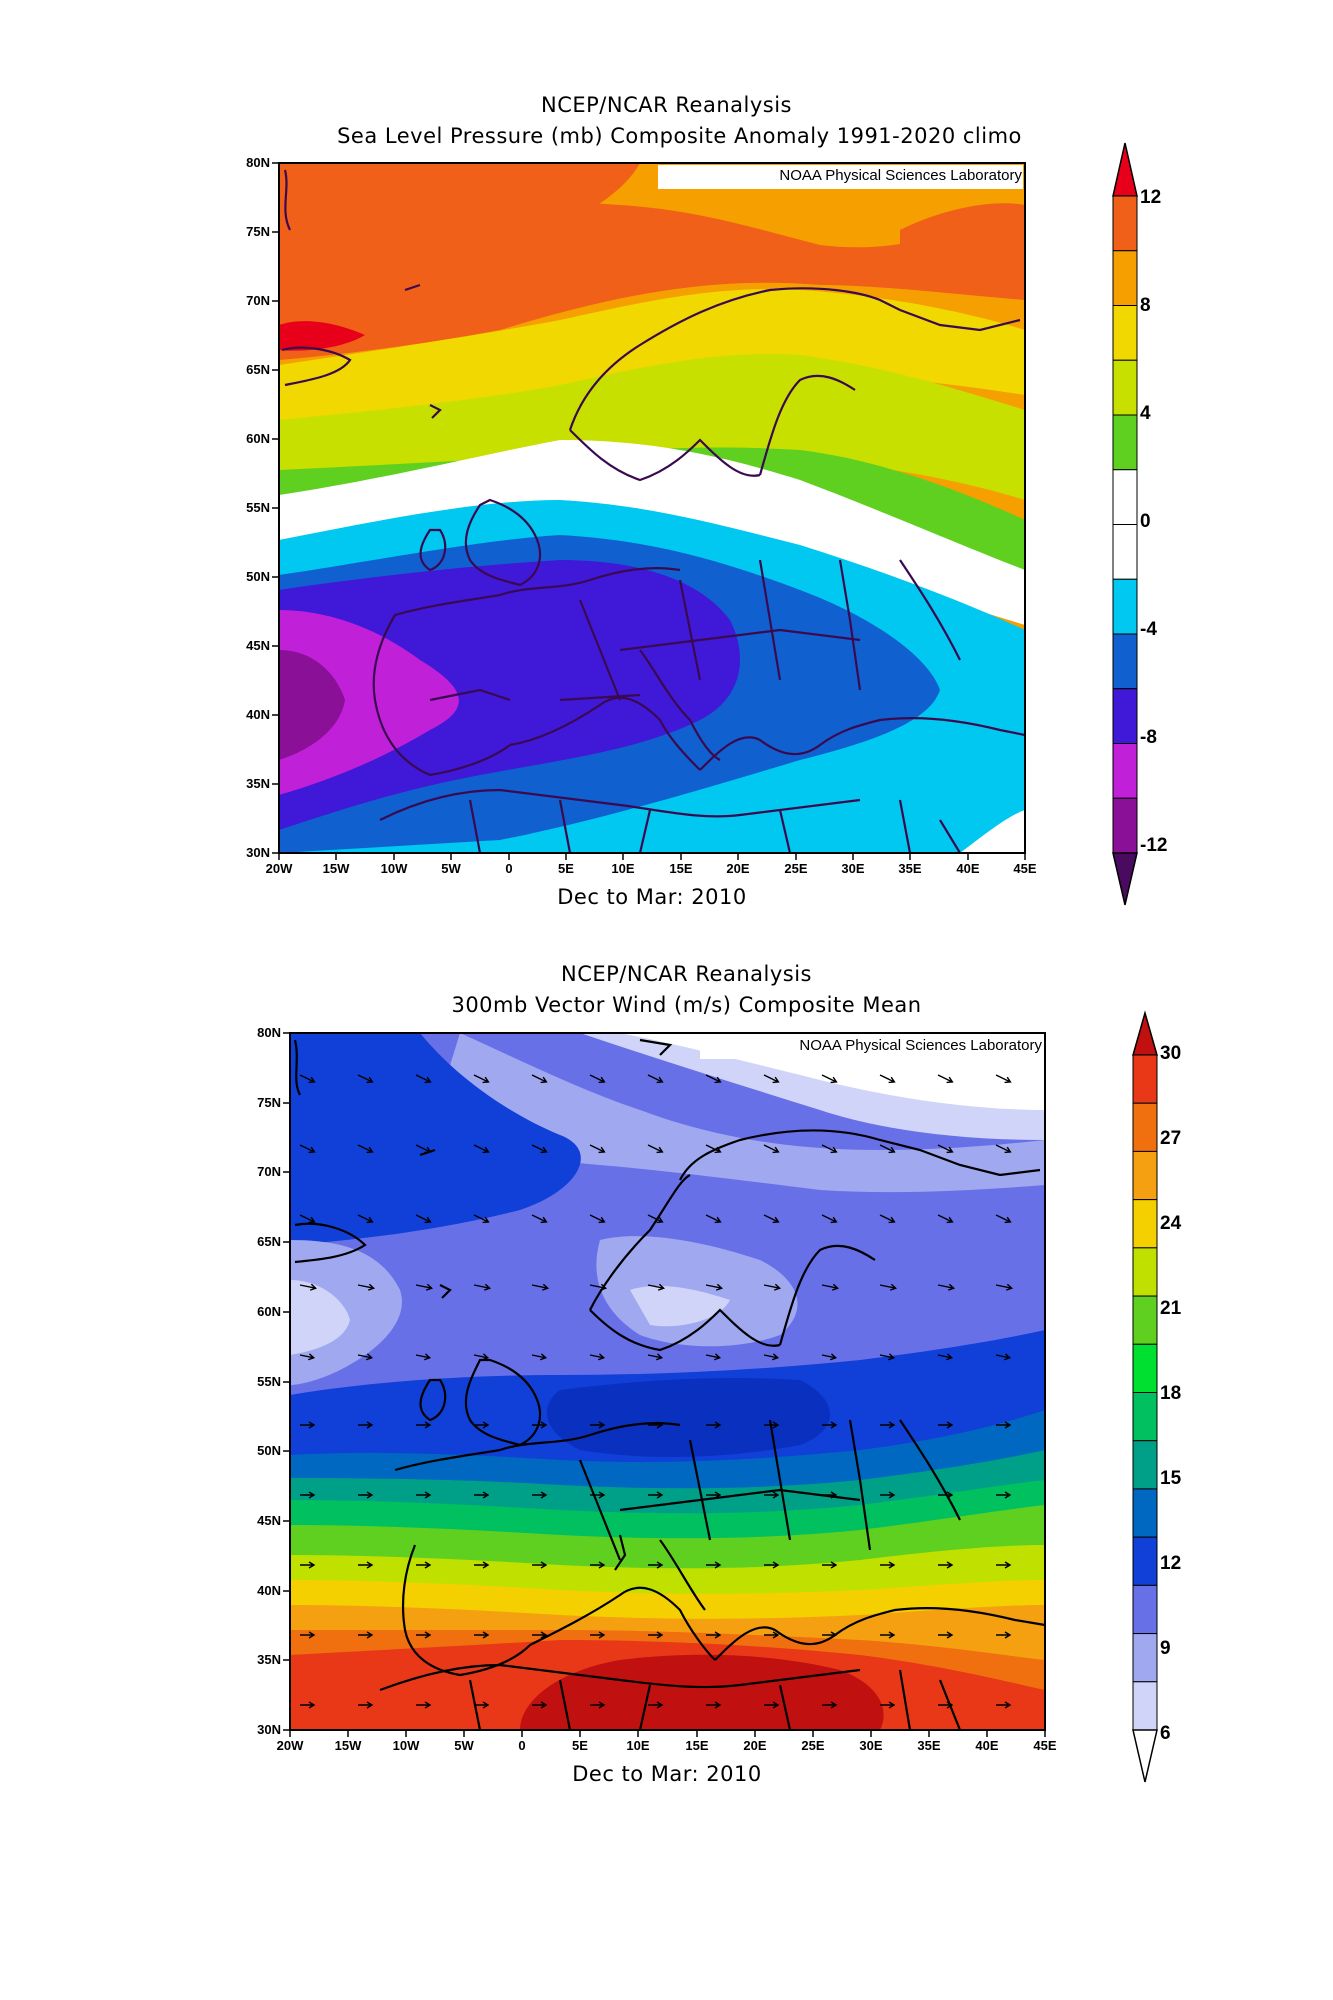  Describe the element at coordinates (275, 508) in the screenshot. I see `map1-lat-ticks` at that location.